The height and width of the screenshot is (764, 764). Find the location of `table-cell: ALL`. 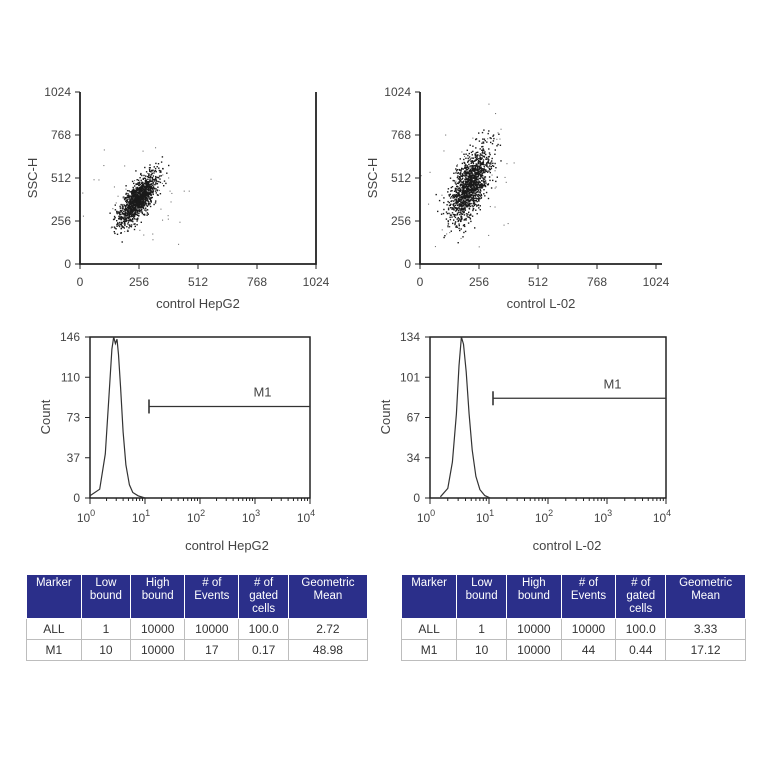

table-cell: ALL is located at coordinates (54, 629).